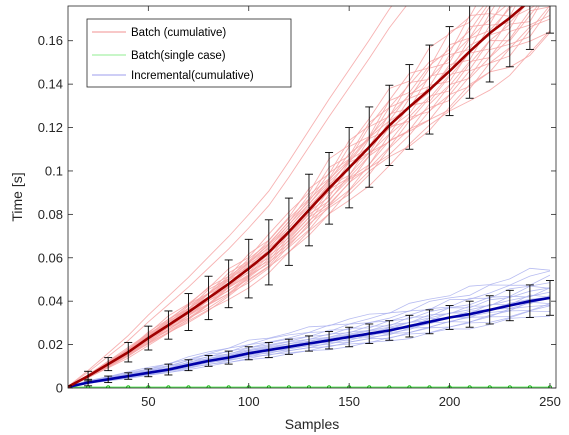 Image resolution: width=569 pixels, height=435 pixels. What do you see at coordinates (50, 40) in the screenshot?
I see `y-tick-label: 0.16` at bounding box center [50, 40].